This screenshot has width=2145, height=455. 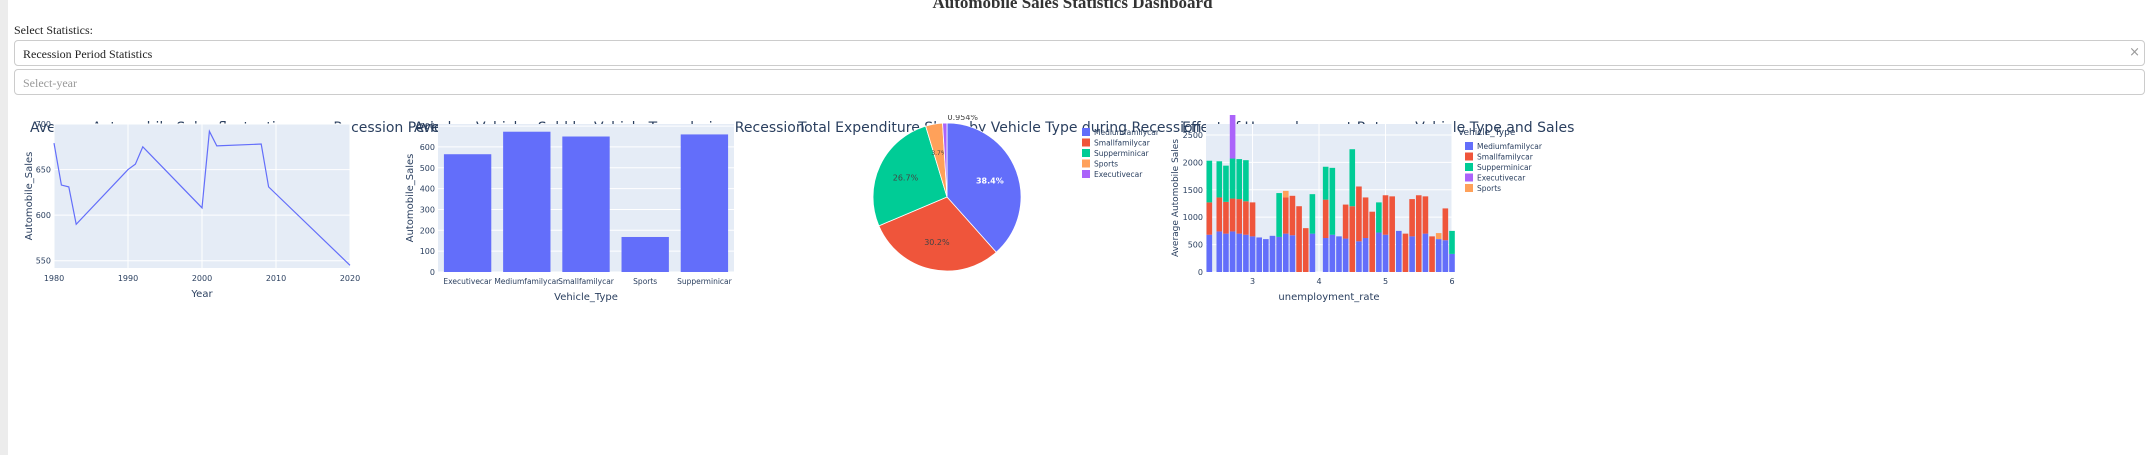 What do you see at coordinates (645, 254) in the screenshot?
I see `bar` at bounding box center [645, 254].